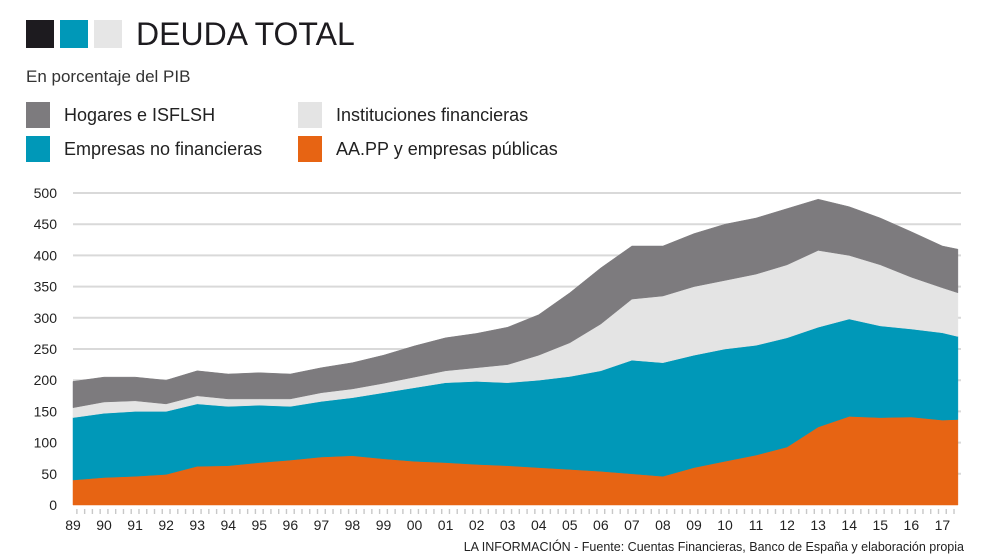 This screenshot has height=556, width=990. Describe the element at coordinates (943, 525) in the screenshot. I see `x-tick-label: 17` at that location.